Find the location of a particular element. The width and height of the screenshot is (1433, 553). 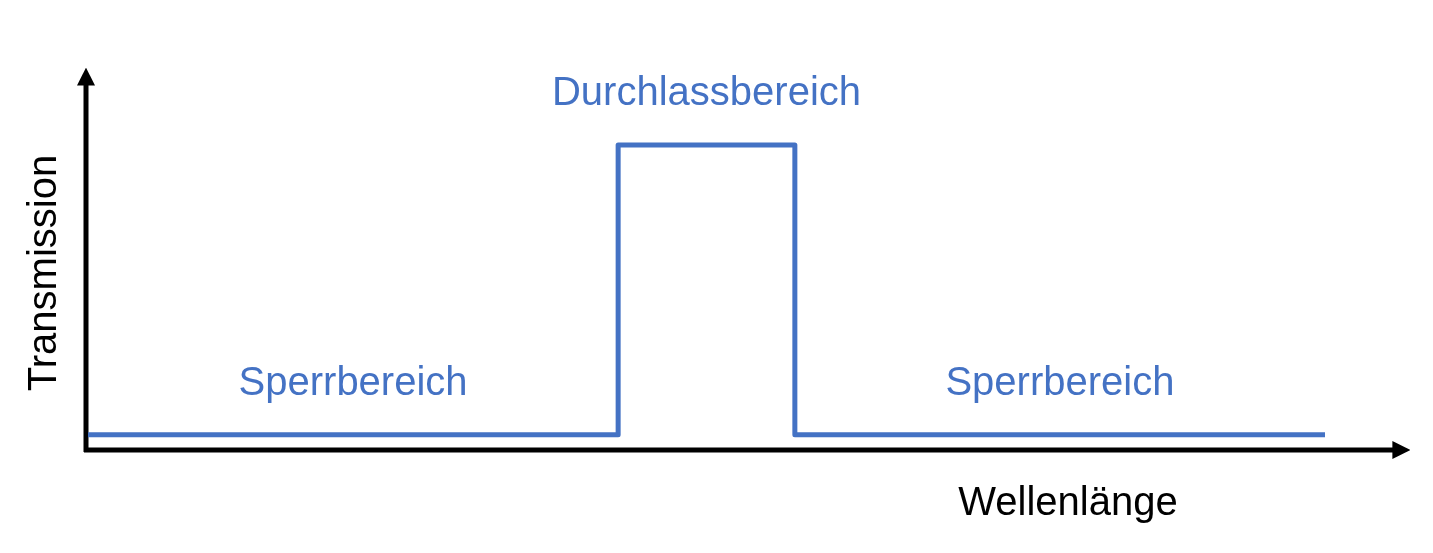

y-axis-title: Transmission is located at coordinates (42, 273).